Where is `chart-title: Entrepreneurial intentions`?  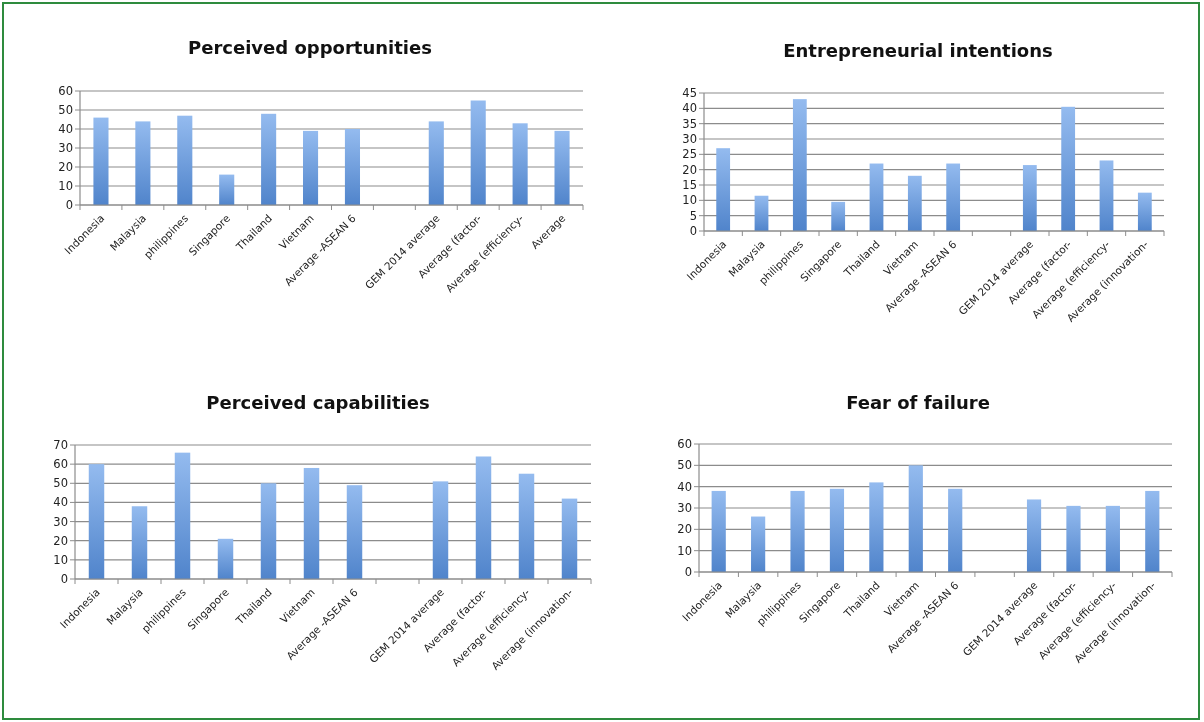
chart-title: Entrepreneurial intentions is located at coordinates (918, 50).